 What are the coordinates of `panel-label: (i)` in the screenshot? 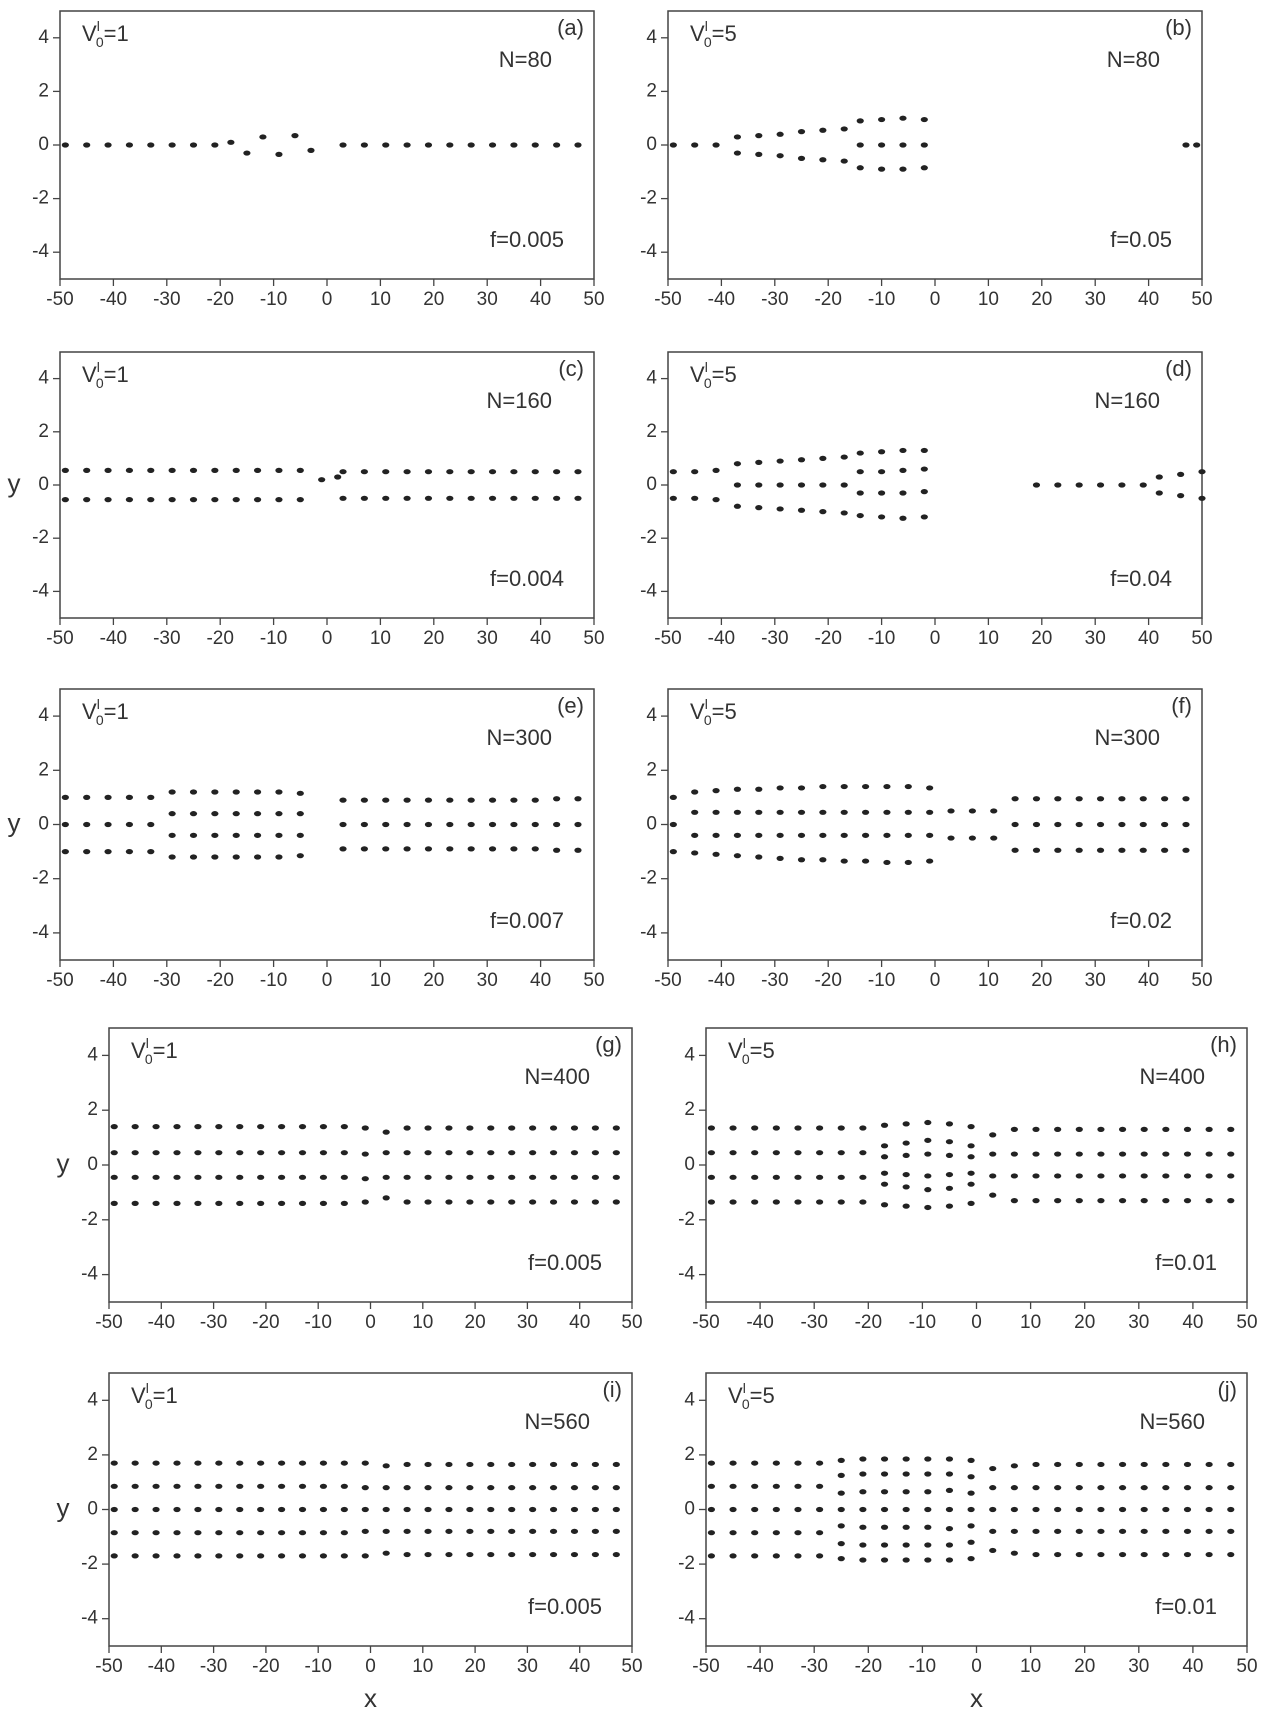 It's located at (612, 1389).